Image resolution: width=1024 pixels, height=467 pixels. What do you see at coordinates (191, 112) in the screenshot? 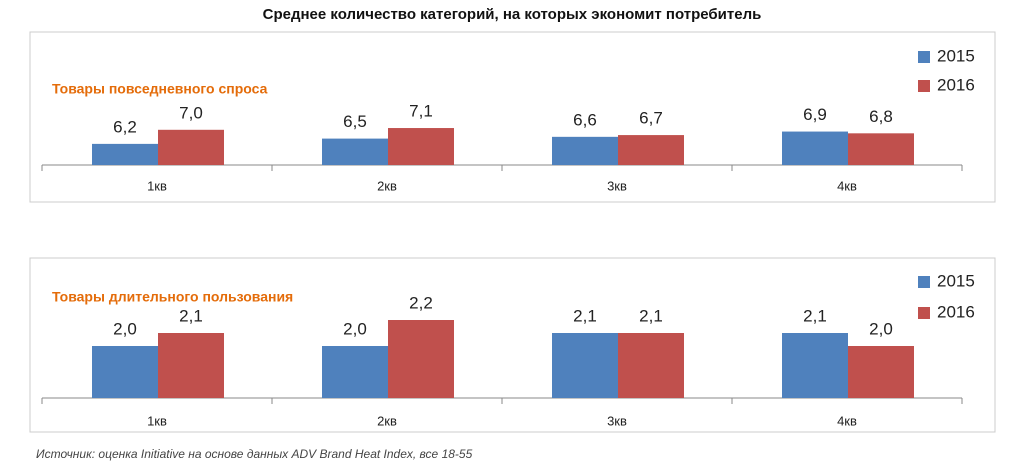
I see `value-label: 7,0` at bounding box center [191, 112].